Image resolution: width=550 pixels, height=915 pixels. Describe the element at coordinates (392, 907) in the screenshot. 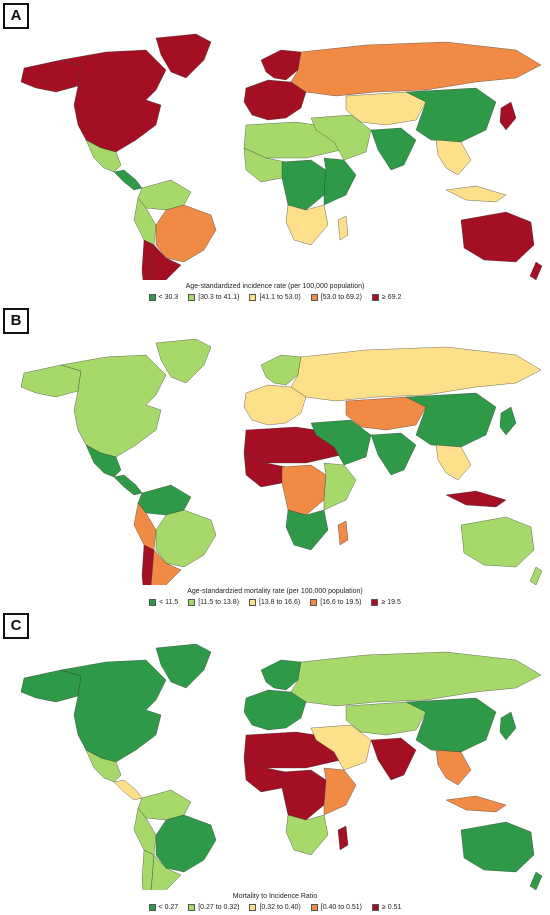

I see `legend-label: ≥ 0.51` at that location.